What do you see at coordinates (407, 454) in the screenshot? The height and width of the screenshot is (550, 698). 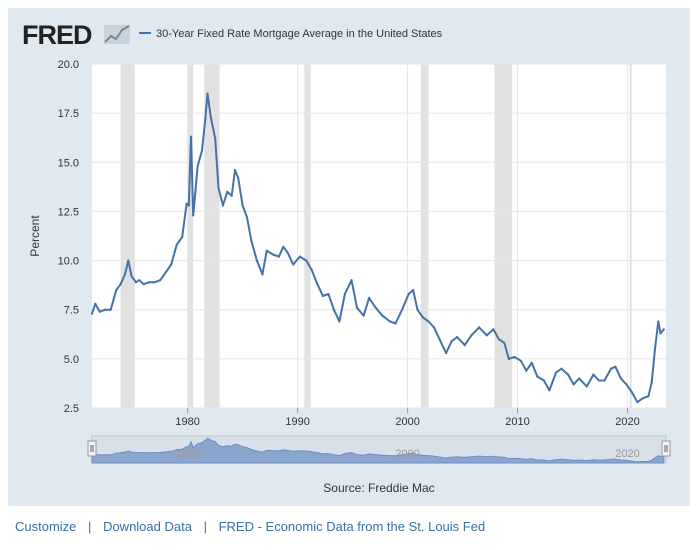 I see `navigator-label: 2000` at bounding box center [407, 454].